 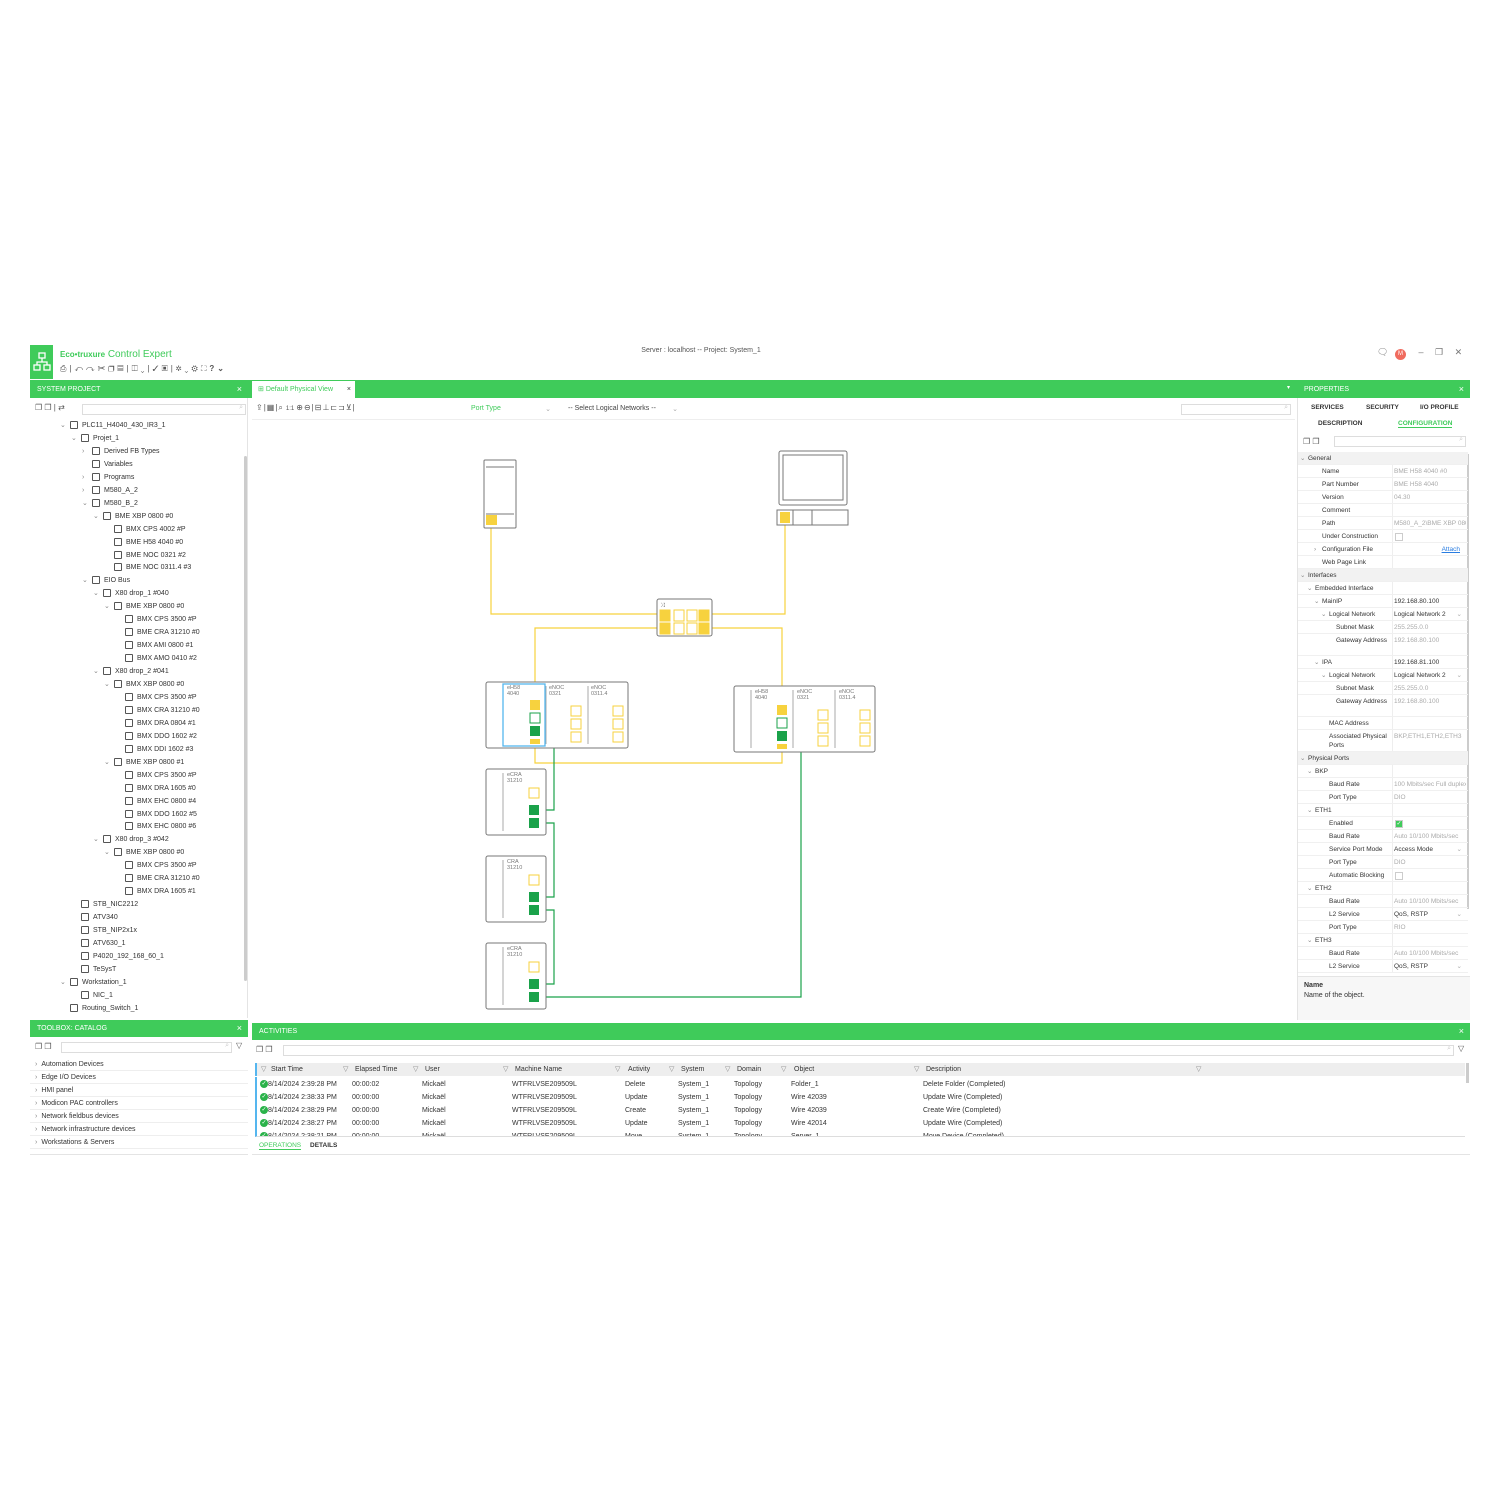 I want to click on close-icon: ✕, so click(x=1458, y=352).